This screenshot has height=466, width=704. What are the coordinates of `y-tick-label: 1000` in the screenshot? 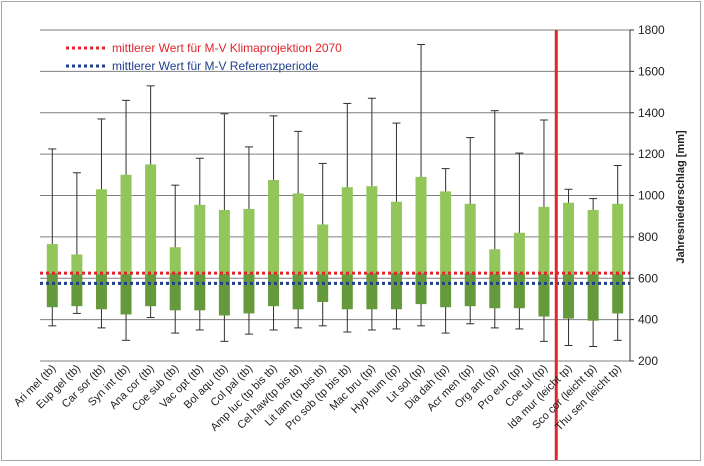 It's located at (651, 196).